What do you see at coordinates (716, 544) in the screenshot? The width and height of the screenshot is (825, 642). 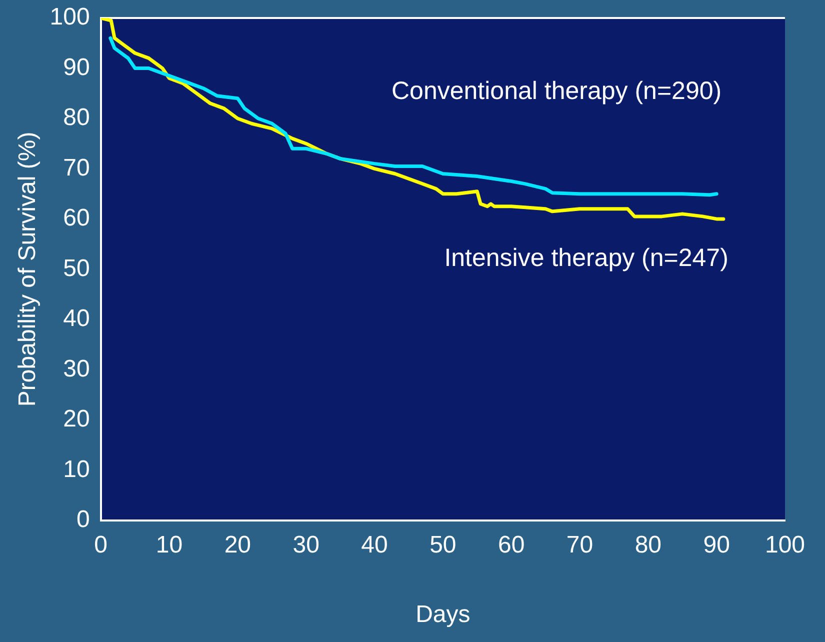 I see `x-tick-label: 90` at bounding box center [716, 544].